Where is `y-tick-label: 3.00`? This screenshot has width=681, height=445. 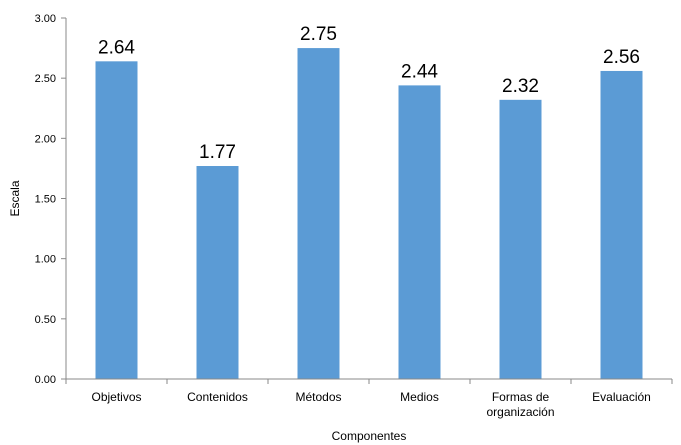
y-tick-label: 3.00 is located at coordinates (45, 19).